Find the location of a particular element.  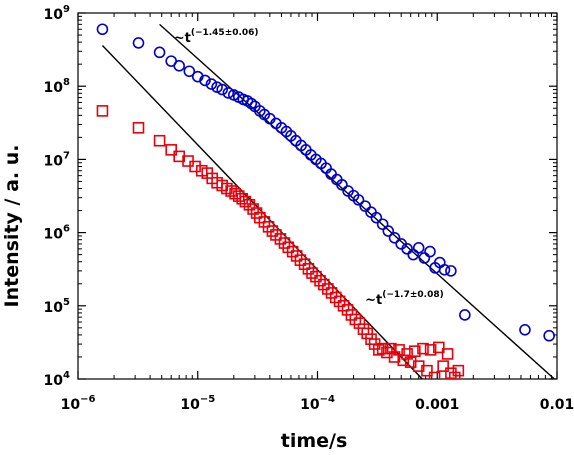

y-tick-label: 10⁹ is located at coordinates (57, 13).